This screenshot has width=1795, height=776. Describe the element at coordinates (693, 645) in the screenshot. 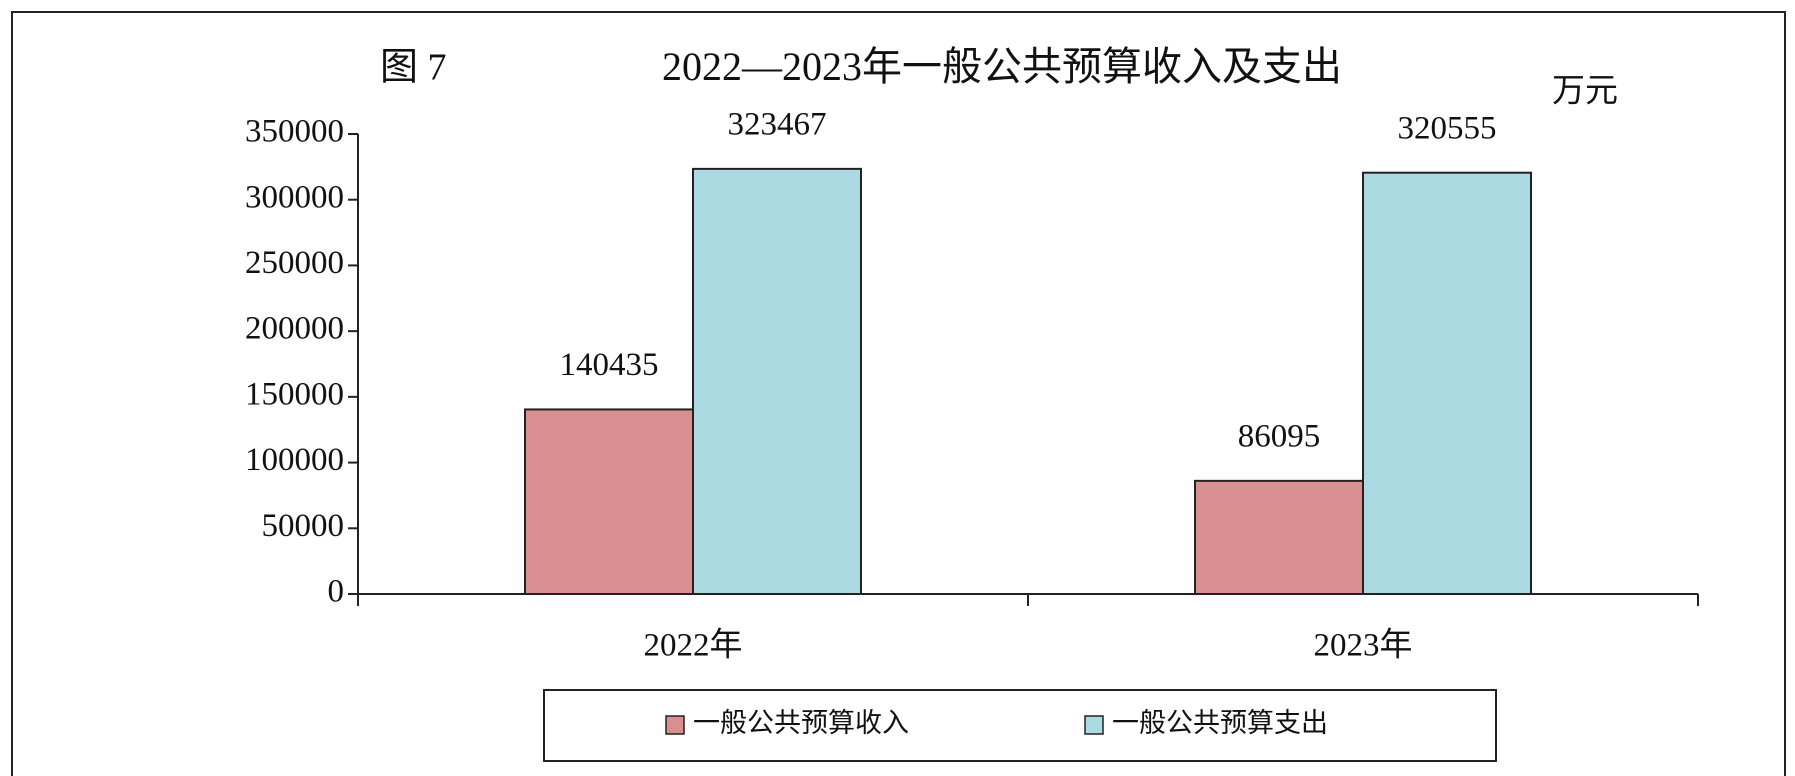

I see `x-tick-label: 2022年` at that location.